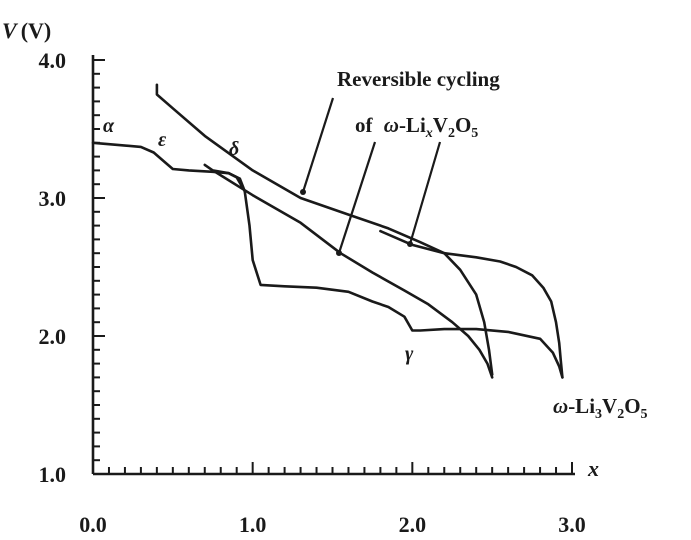 The height and width of the screenshot is (540, 691). What do you see at coordinates (413, 524) in the screenshot?
I see `x-tick-label: 2.0` at bounding box center [413, 524].